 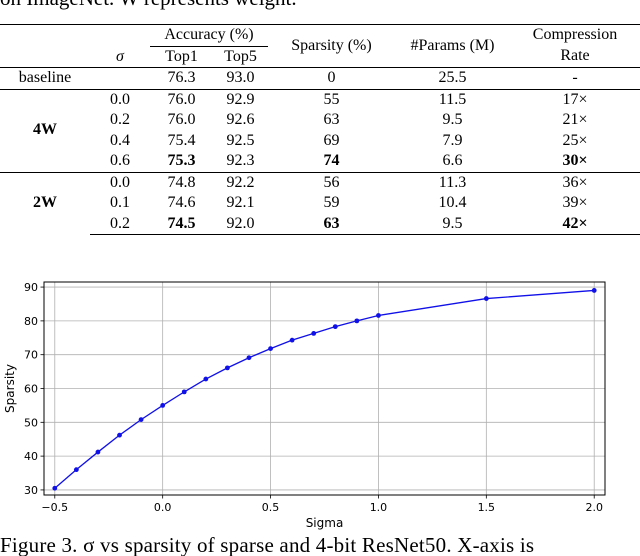 What do you see at coordinates (452, 202) in the screenshot?
I see `table-cell: 10.4` at bounding box center [452, 202].